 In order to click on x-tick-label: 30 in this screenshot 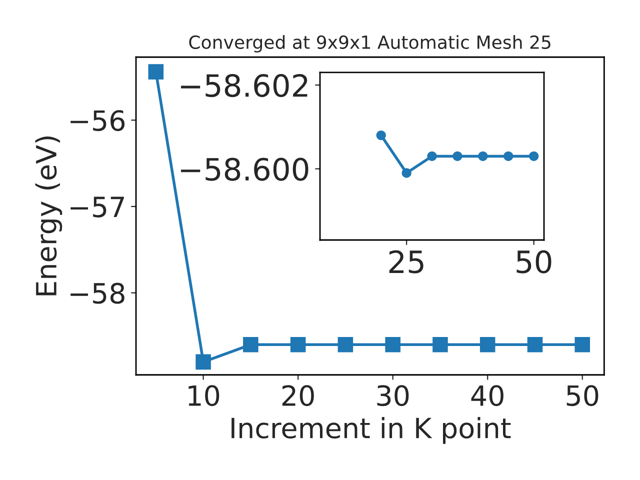, I will do `click(393, 395)`.